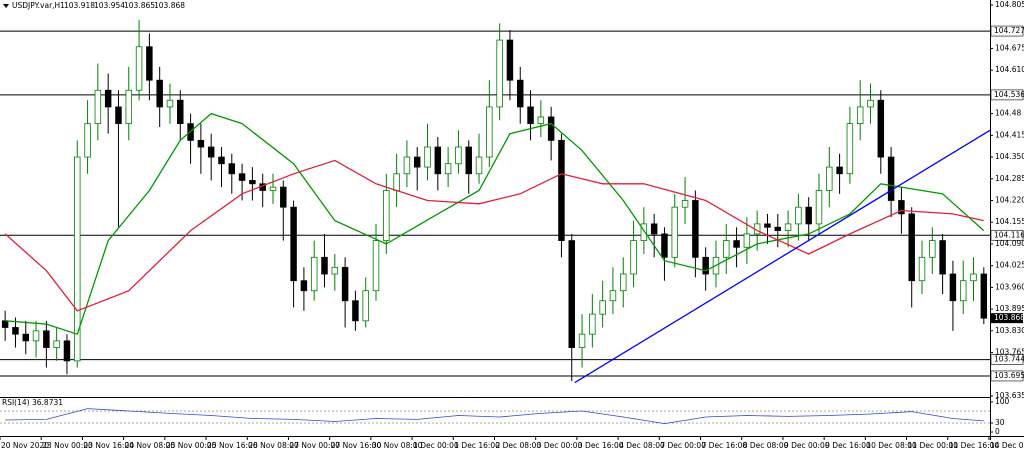 The width and height of the screenshot is (1024, 452). What do you see at coordinates (436, 445) in the screenshot?
I see `x-tick-label: 1 Dec 00:00` at bounding box center [436, 445].